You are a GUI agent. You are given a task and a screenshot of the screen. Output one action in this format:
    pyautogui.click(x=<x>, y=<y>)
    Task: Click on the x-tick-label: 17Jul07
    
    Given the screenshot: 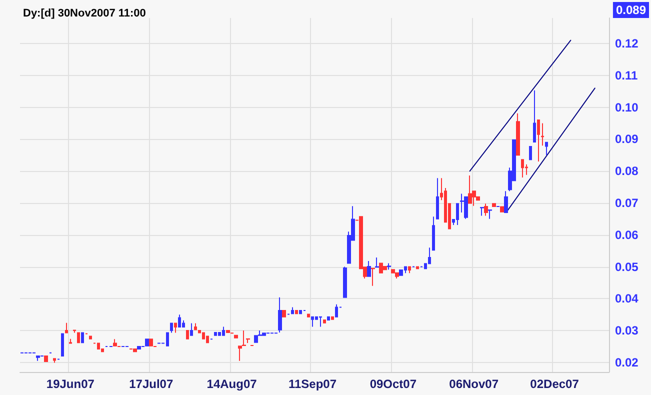 What is the action you would take?
    pyautogui.click(x=151, y=384)
    